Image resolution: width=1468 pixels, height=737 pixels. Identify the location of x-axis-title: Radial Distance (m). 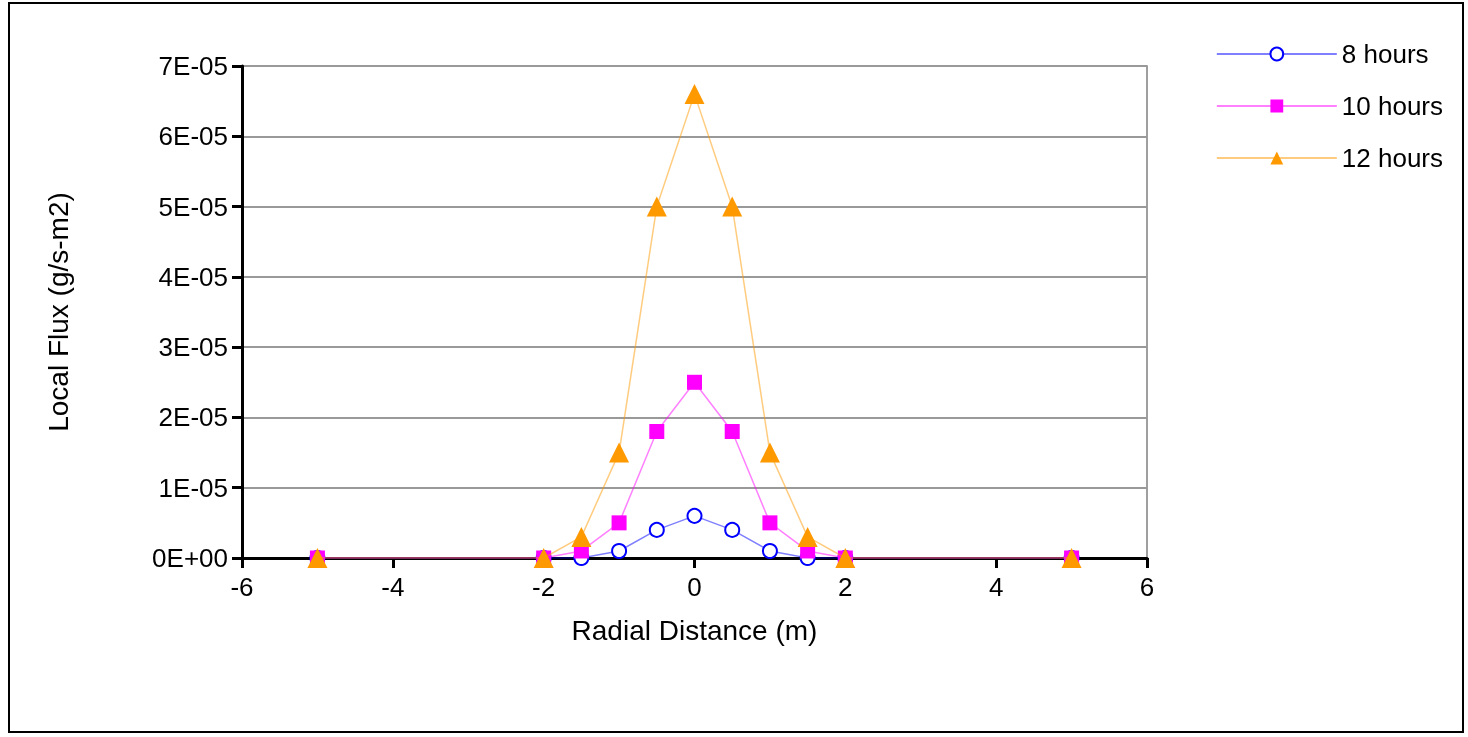
(694, 630).